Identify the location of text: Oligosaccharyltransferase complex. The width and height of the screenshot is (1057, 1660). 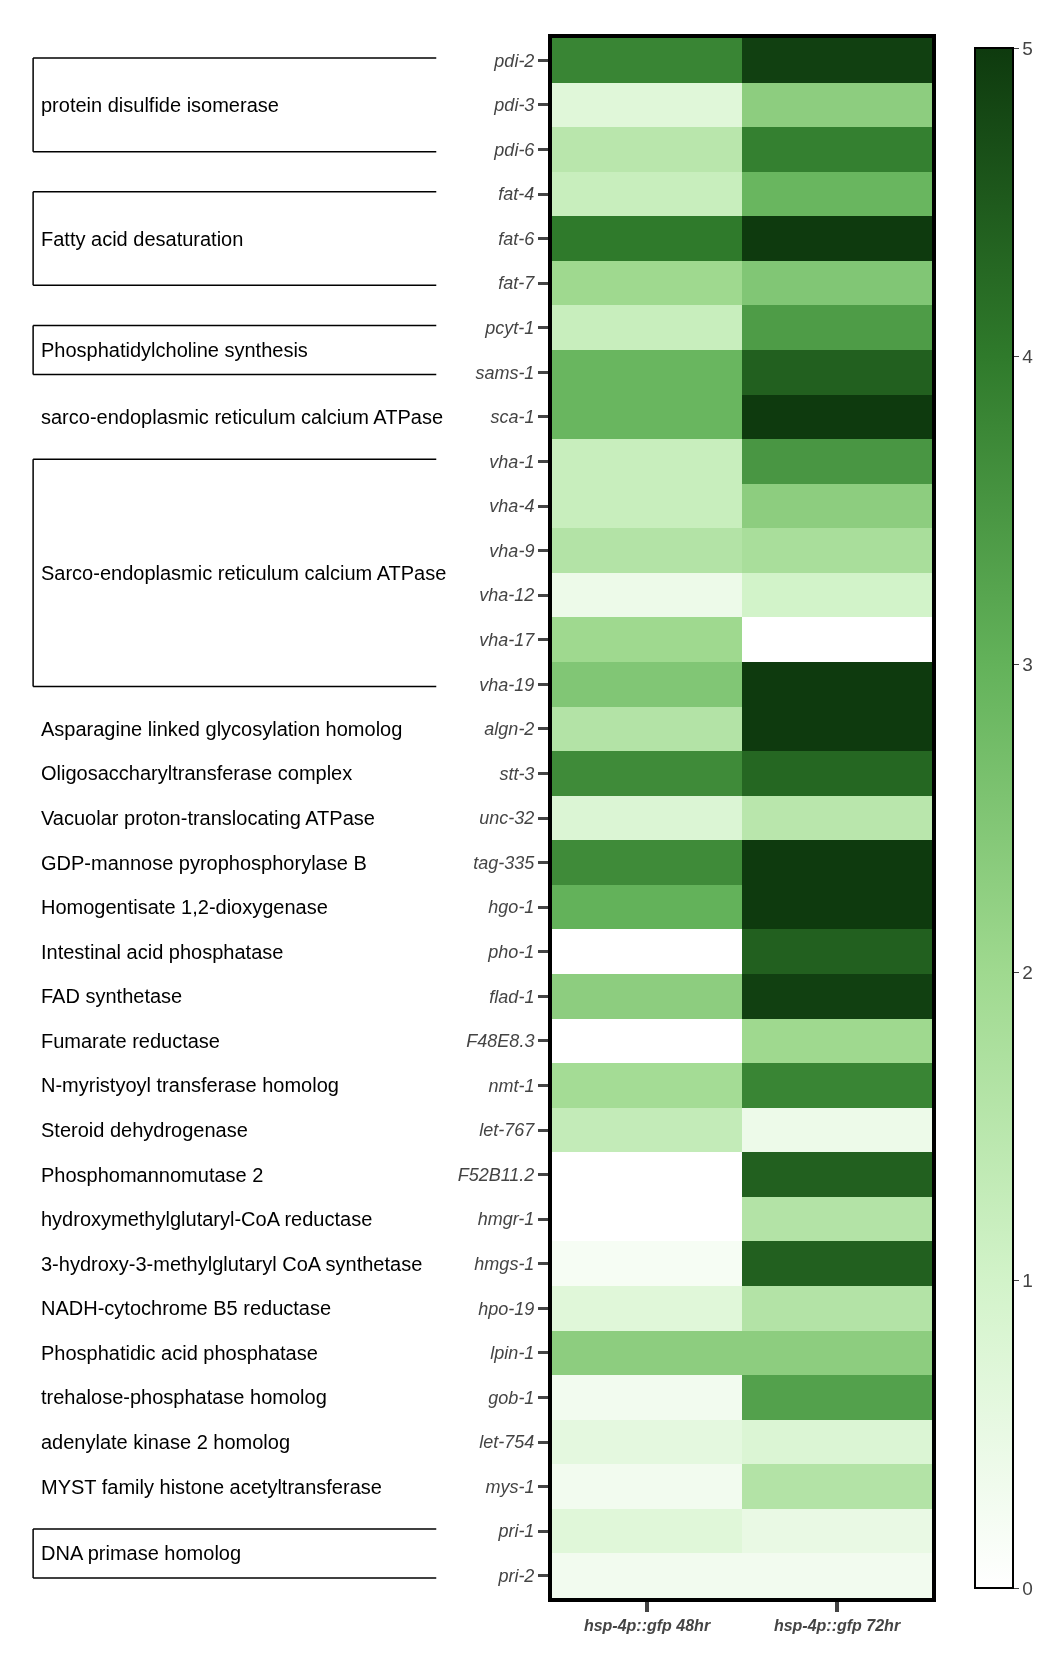
(197, 773).